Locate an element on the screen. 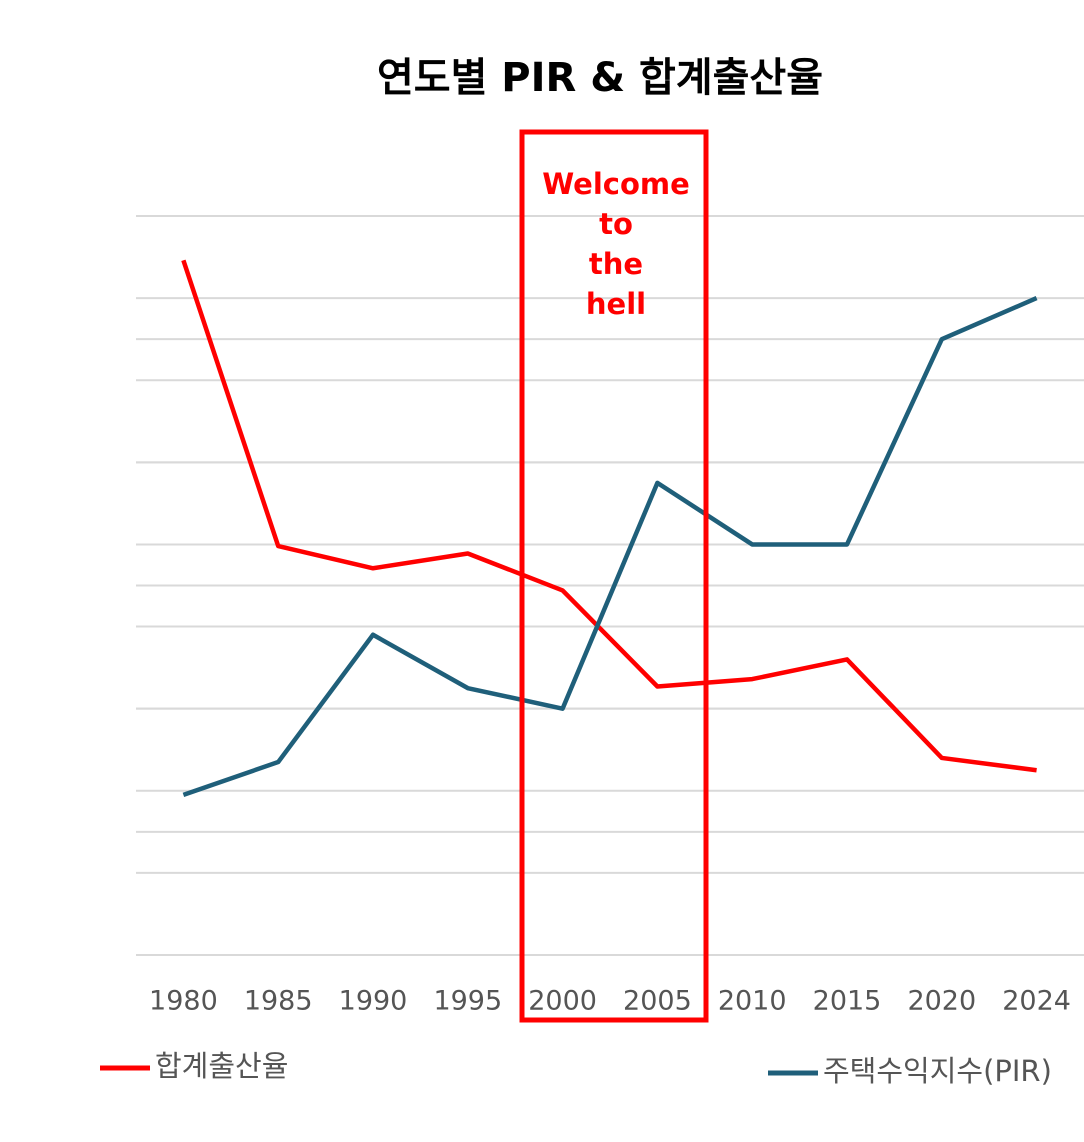  highlight-box is located at coordinates (614, 576).